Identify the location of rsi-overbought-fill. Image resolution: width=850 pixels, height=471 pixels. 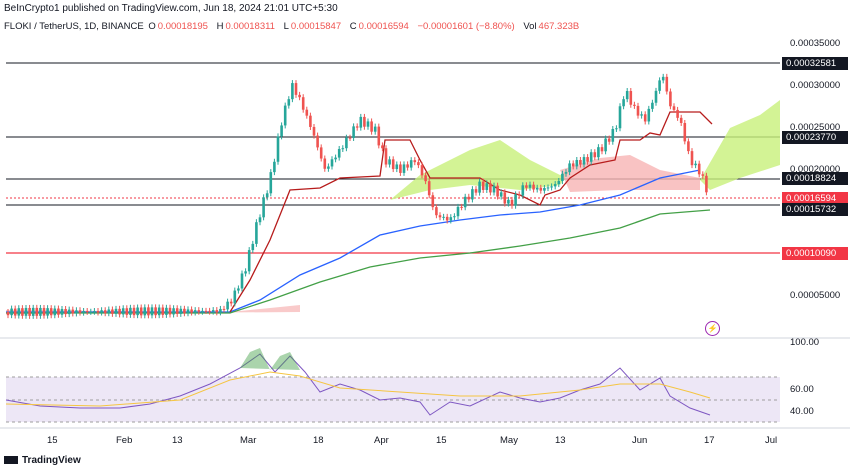
(270, 359).